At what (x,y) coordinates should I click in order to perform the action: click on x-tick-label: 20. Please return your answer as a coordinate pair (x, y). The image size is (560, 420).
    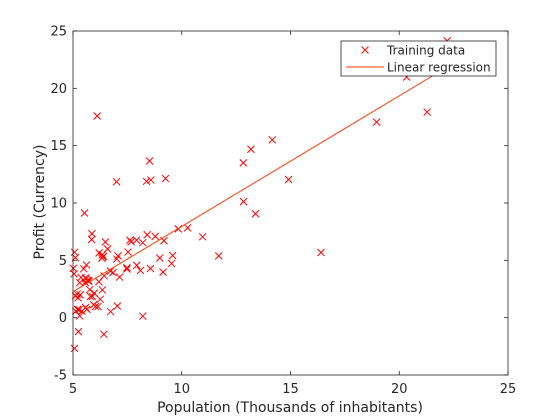
    Looking at the image, I should click on (399, 389).